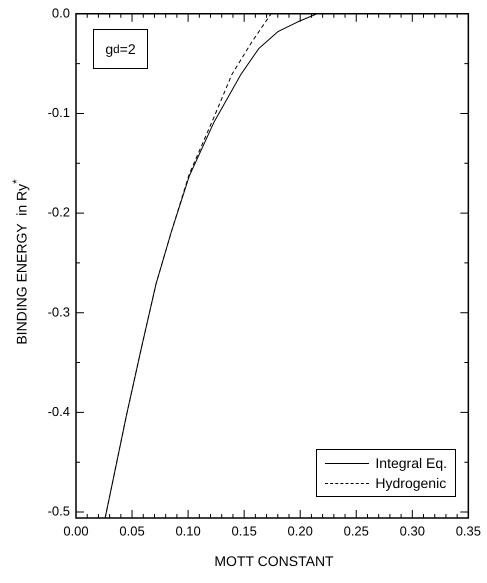  What do you see at coordinates (59, 411) in the screenshot?
I see `y-tick-label: -0.4` at bounding box center [59, 411].